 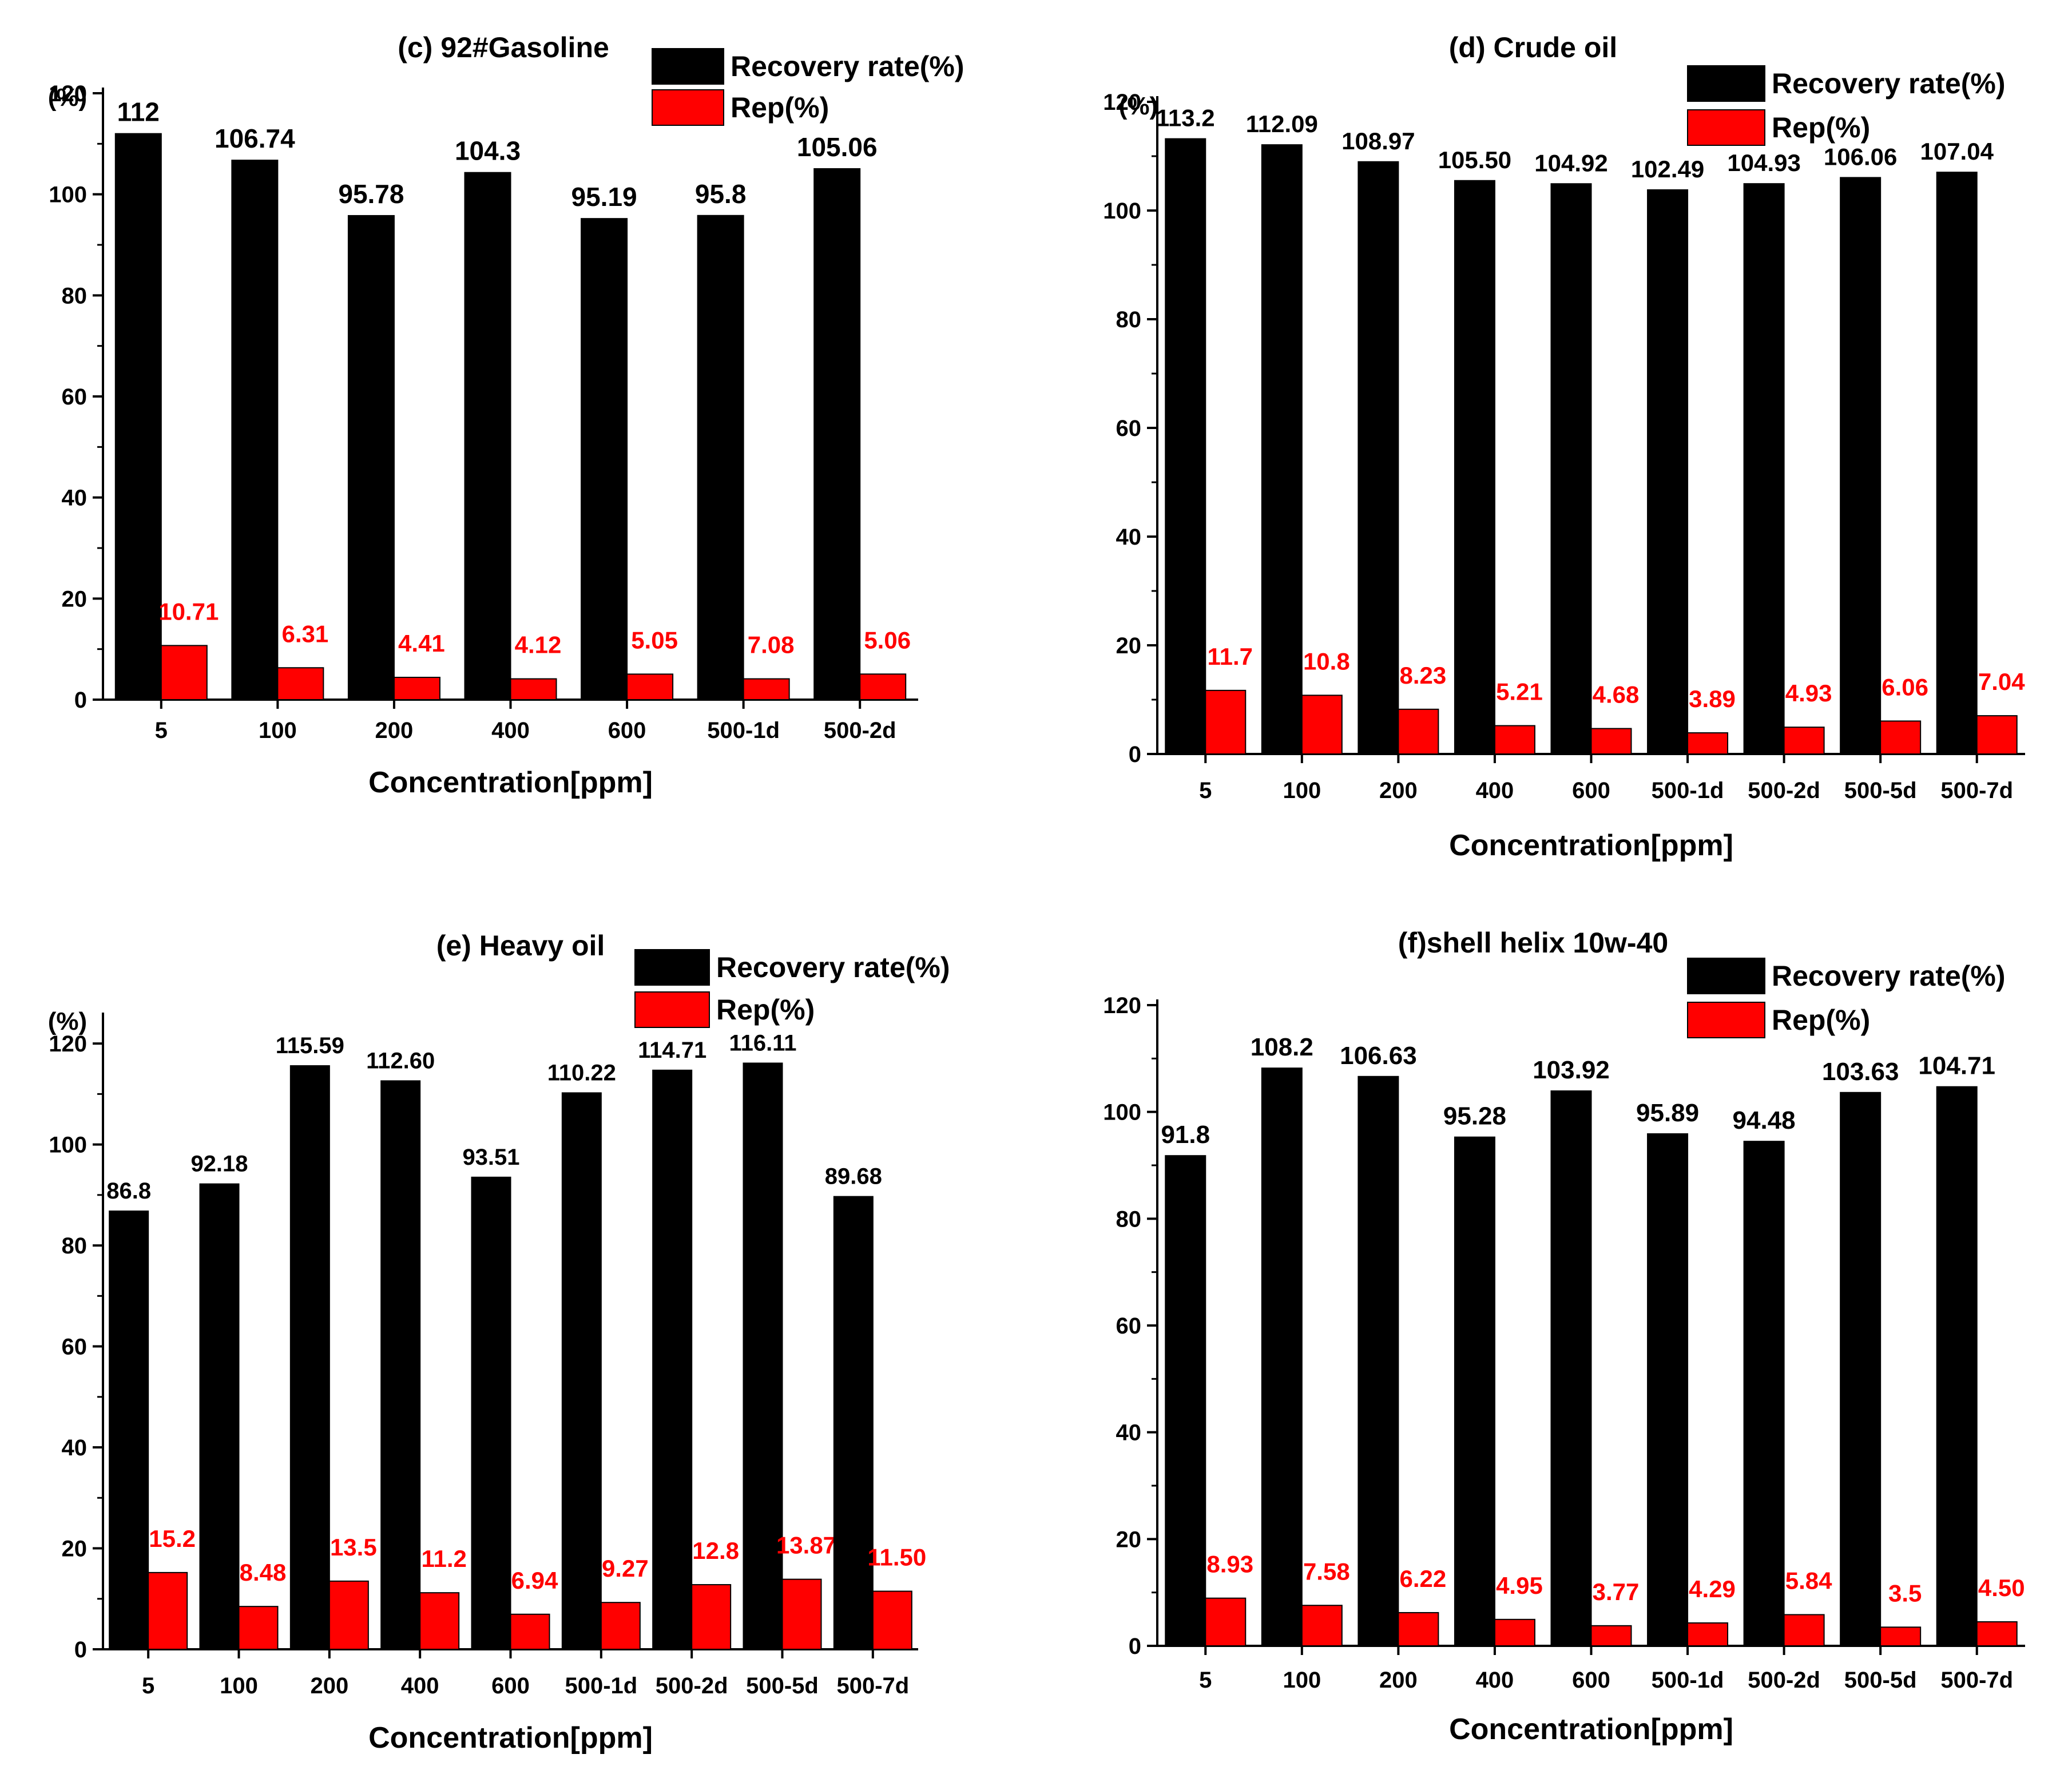 What do you see at coordinates (67, 1021) in the screenshot?
I see `y-axis-label: (%)` at bounding box center [67, 1021].